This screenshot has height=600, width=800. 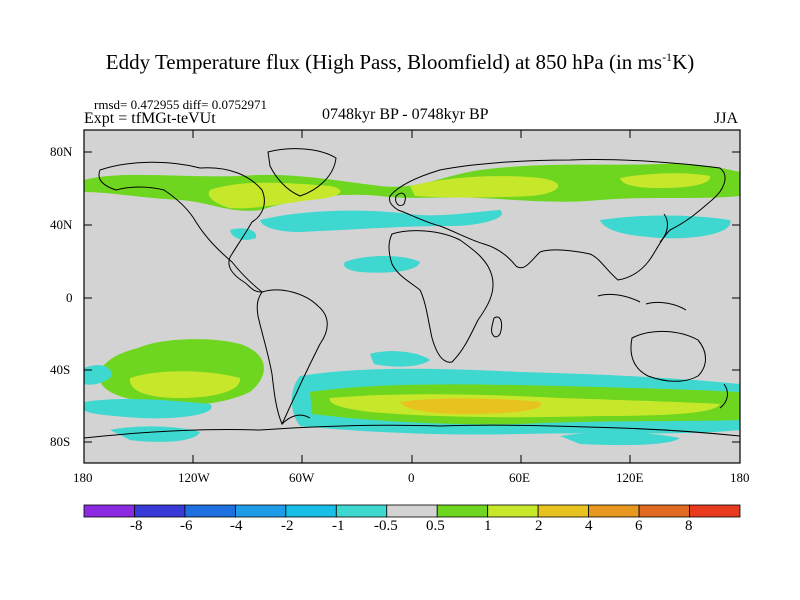 I want to click on colorbar-label: 8, so click(x=689, y=526).